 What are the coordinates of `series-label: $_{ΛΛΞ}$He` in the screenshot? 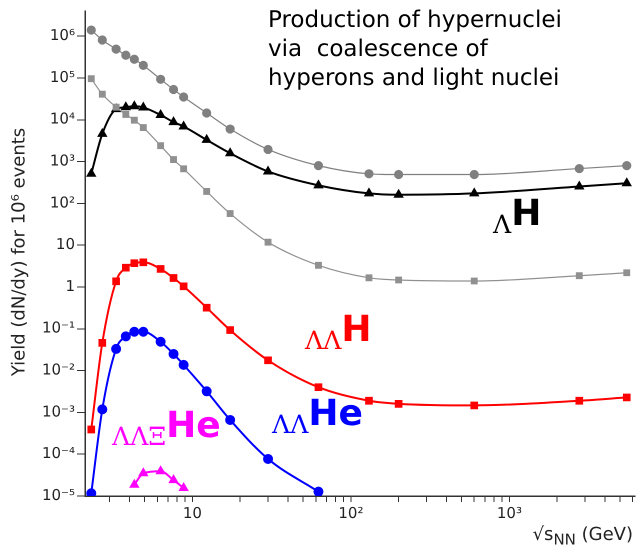 It's located at (166, 428).